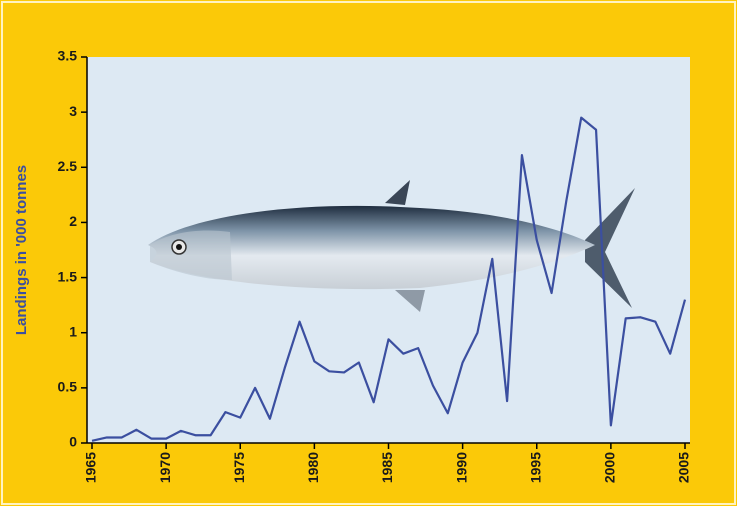 This screenshot has width=737, height=506. What do you see at coordinates (73, 331) in the screenshot?
I see `y-tick-label: 1` at bounding box center [73, 331].